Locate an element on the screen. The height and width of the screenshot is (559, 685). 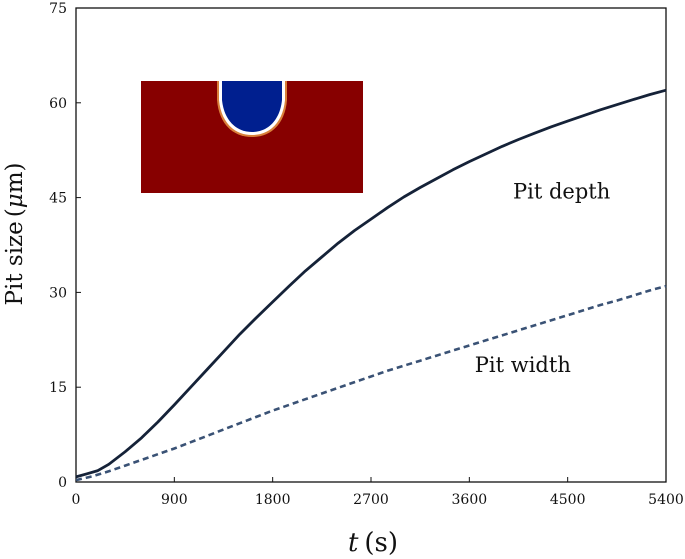
y-tick-label: 0 is located at coordinates (62, 483).